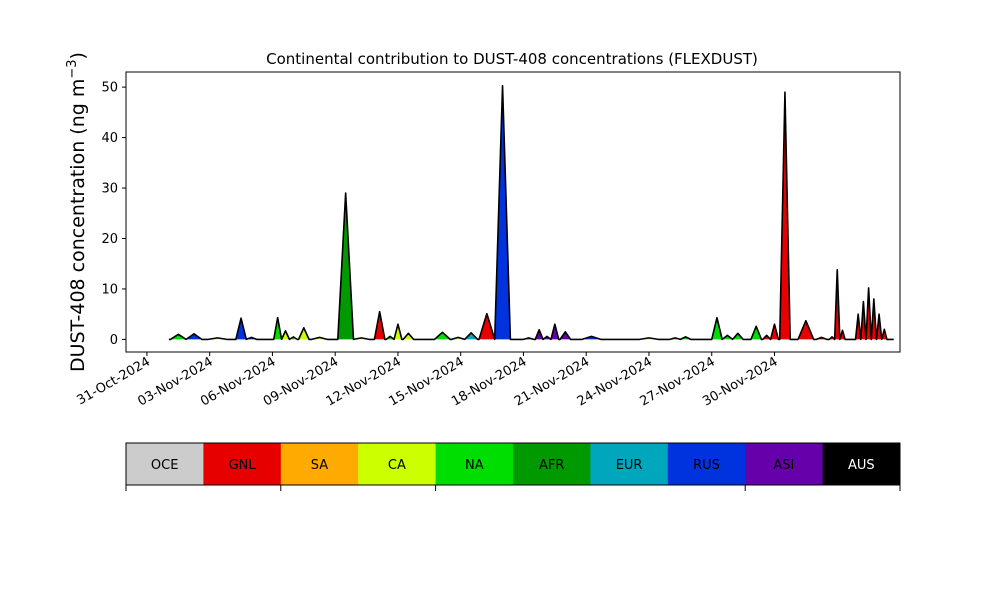 This screenshot has height=600, width=1000. I want to click on legend-swatch-gnl, so click(242, 464).